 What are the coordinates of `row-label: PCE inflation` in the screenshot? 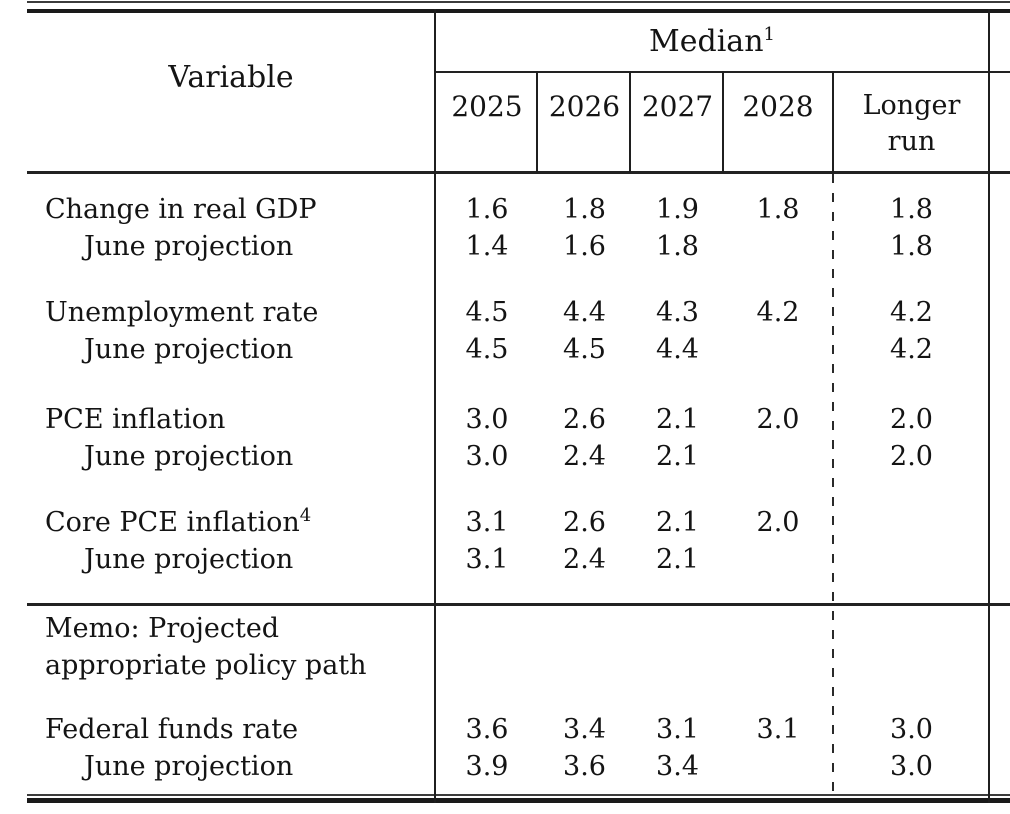 It's located at (135, 419).